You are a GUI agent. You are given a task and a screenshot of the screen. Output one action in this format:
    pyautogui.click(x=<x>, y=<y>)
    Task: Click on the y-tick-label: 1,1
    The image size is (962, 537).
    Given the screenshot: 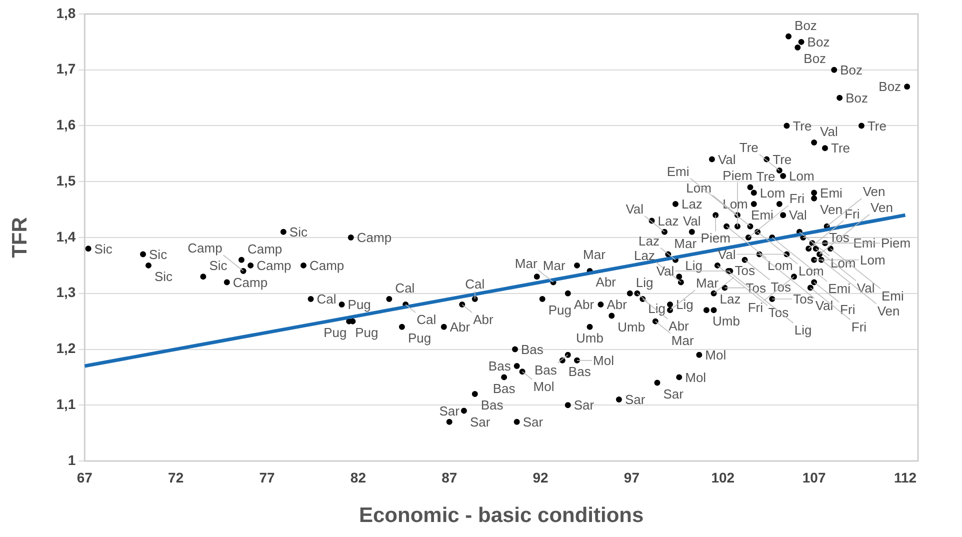 What is the action you would take?
    pyautogui.click(x=66, y=404)
    